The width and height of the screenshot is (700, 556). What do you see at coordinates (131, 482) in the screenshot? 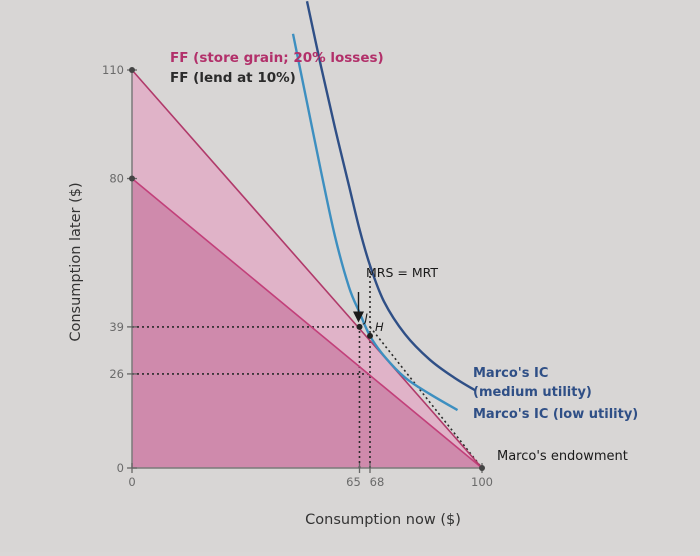
I see `x-tick-label: 0` at bounding box center [131, 482].